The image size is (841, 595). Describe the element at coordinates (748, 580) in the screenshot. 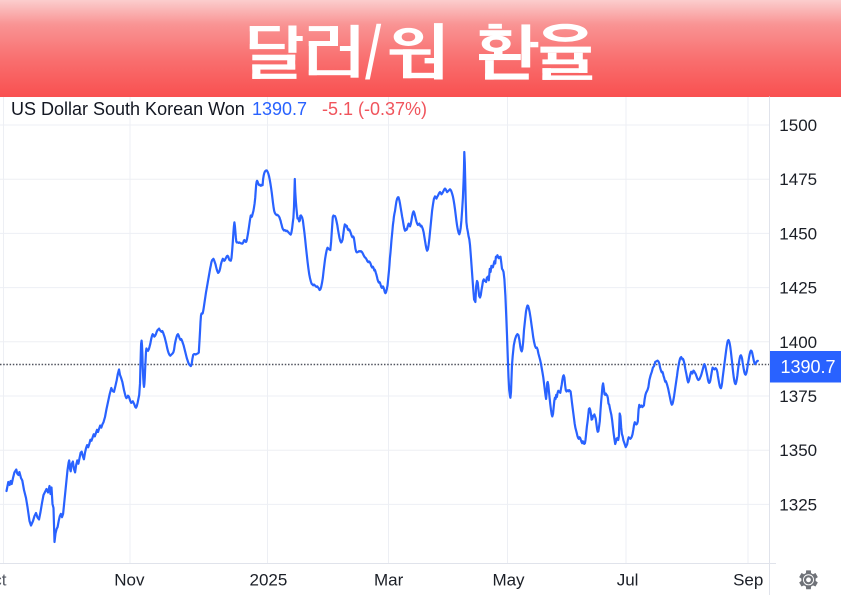

I see `svg-text: Sep` at that location.